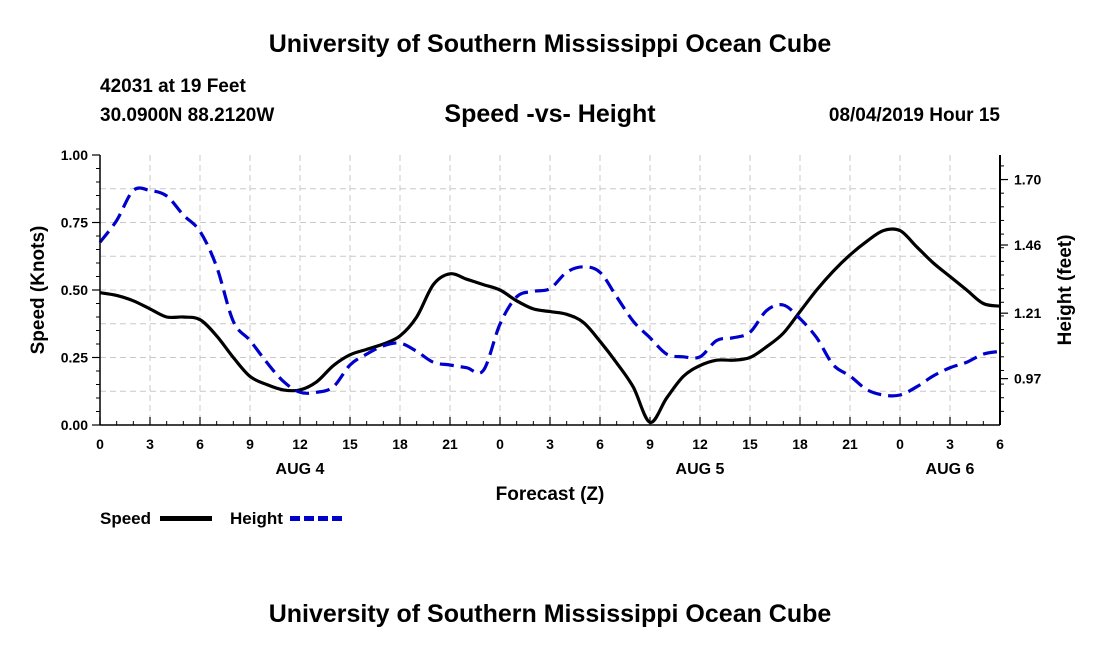  What do you see at coordinates (173, 86) in the screenshot?
I see `station-label: 42031 at 19 Feet` at bounding box center [173, 86].